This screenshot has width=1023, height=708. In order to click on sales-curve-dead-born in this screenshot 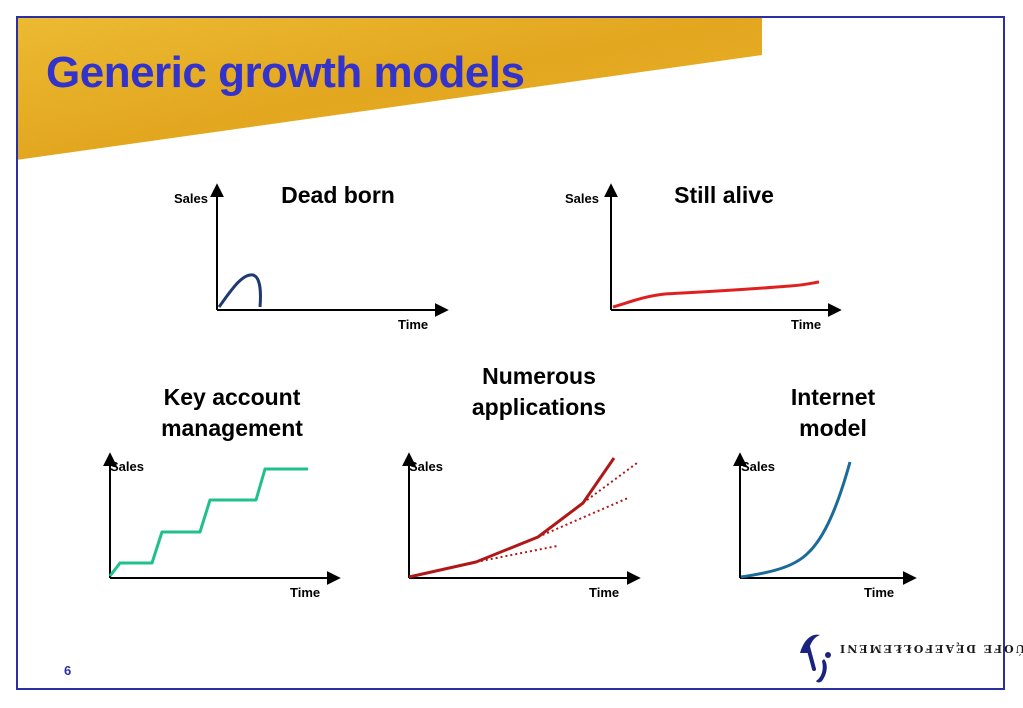, I will do `click(239, 290)`.